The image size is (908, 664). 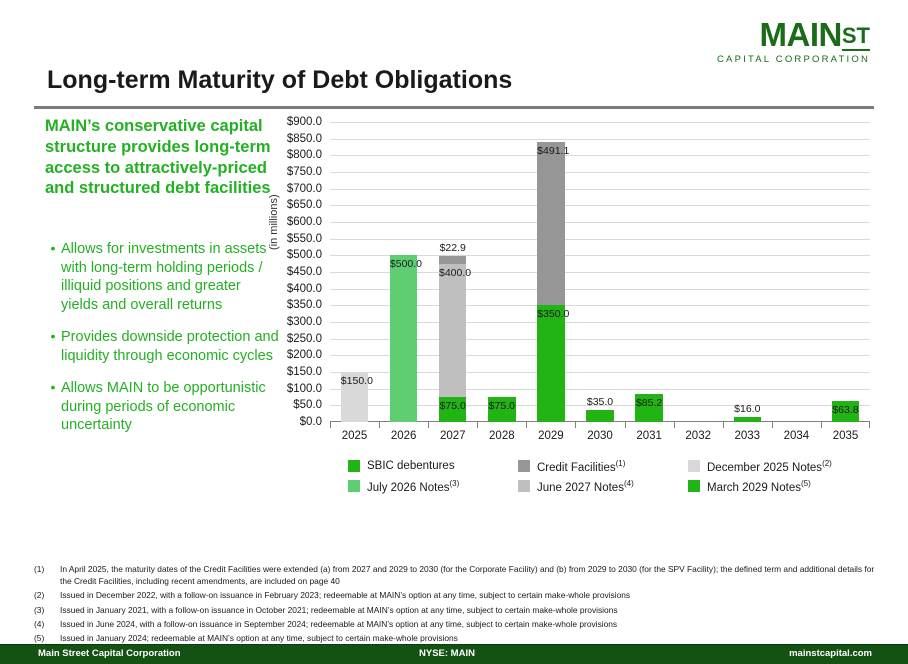 I want to click on bar-column: $35.0, so click(x=599, y=272).